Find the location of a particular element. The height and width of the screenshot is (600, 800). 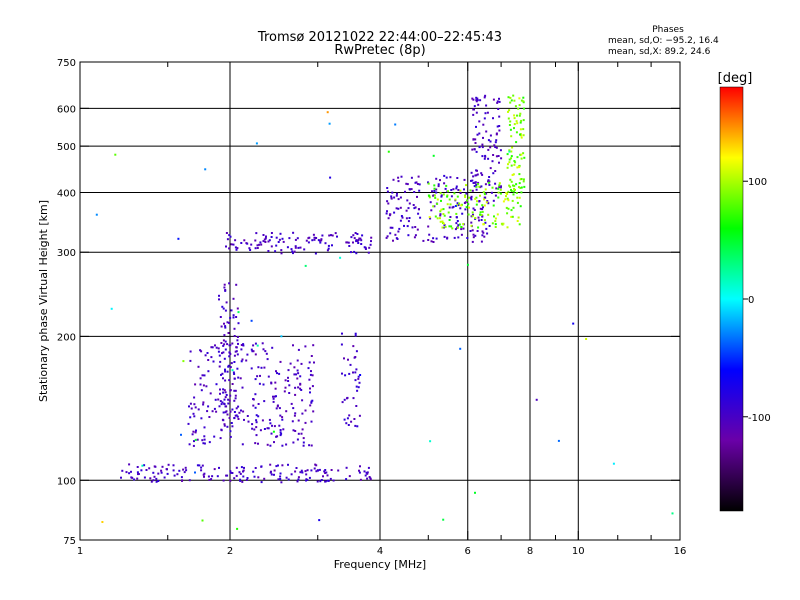

x-tick-label: 8 is located at coordinates (530, 551).